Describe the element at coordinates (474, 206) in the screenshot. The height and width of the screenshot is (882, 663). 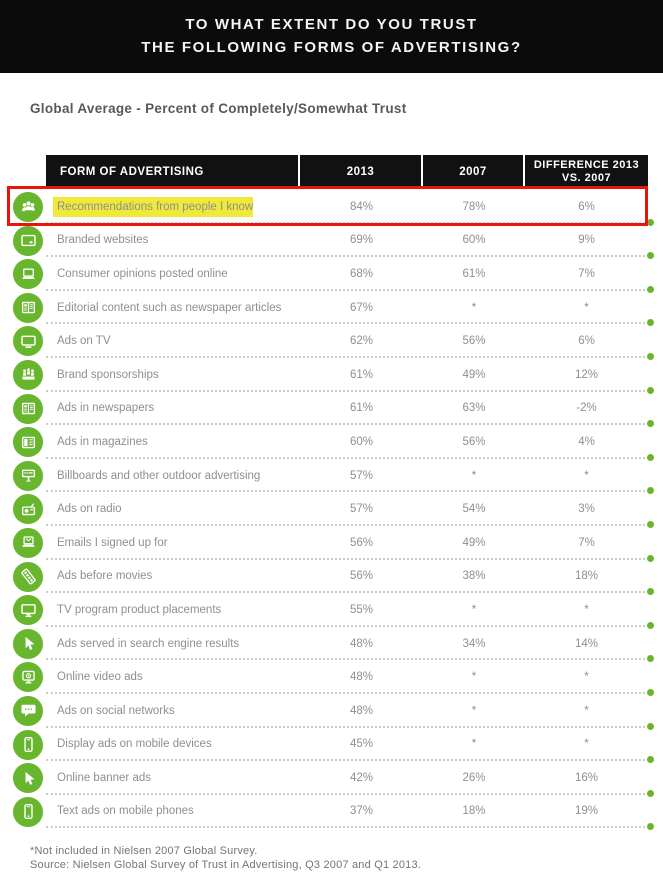
I see `value-2007: 78%` at that location.